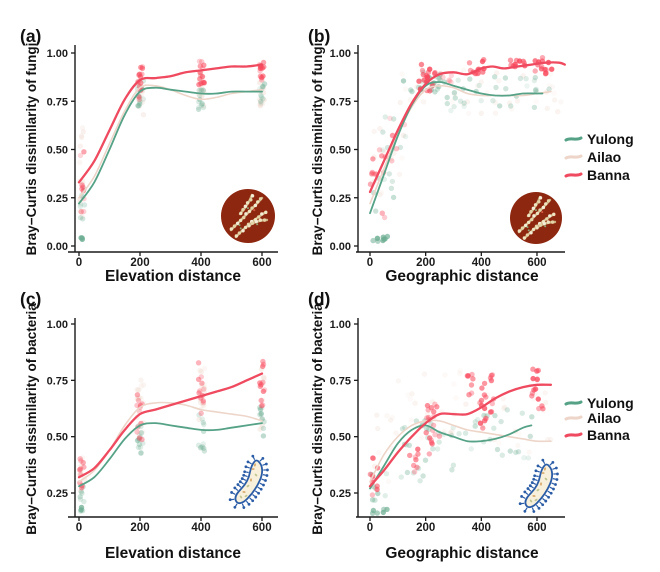  I want to click on x-tick-label: 600, so click(536, 528).